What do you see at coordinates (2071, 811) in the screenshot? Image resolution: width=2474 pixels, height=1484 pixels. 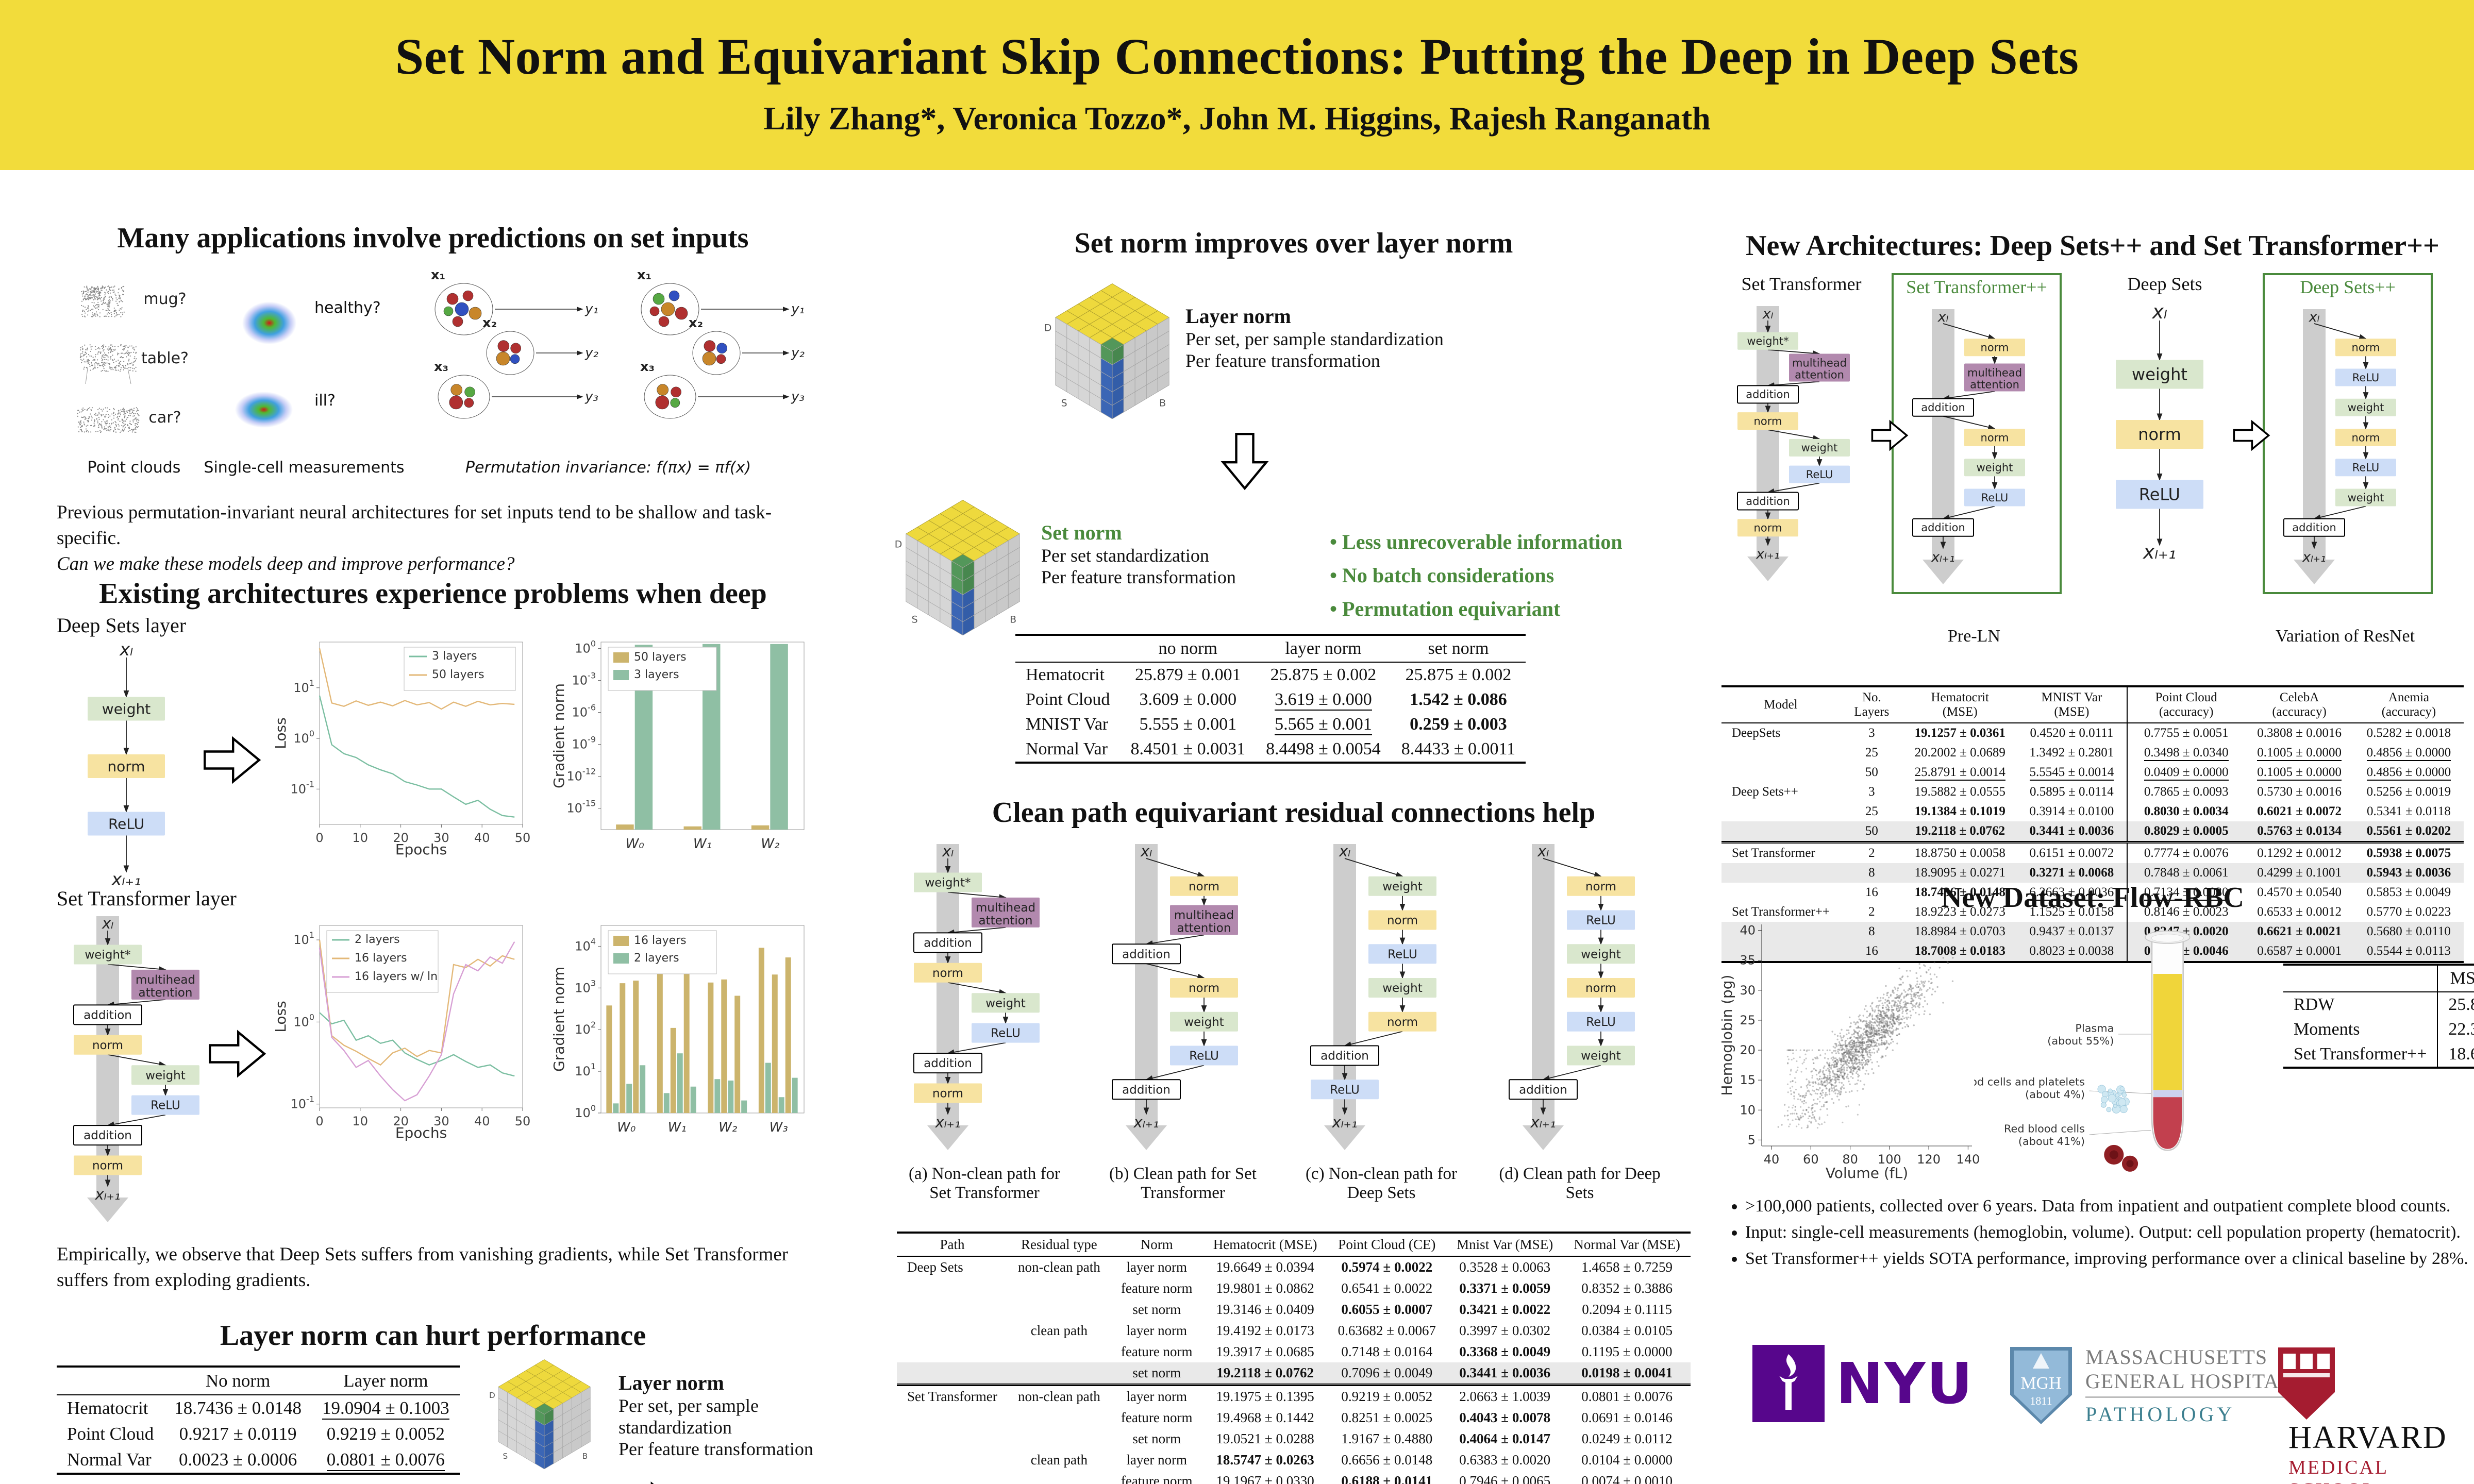 I see `table-cell: 0.3914 ± 0.0100` at bounding box center [2071, 811].